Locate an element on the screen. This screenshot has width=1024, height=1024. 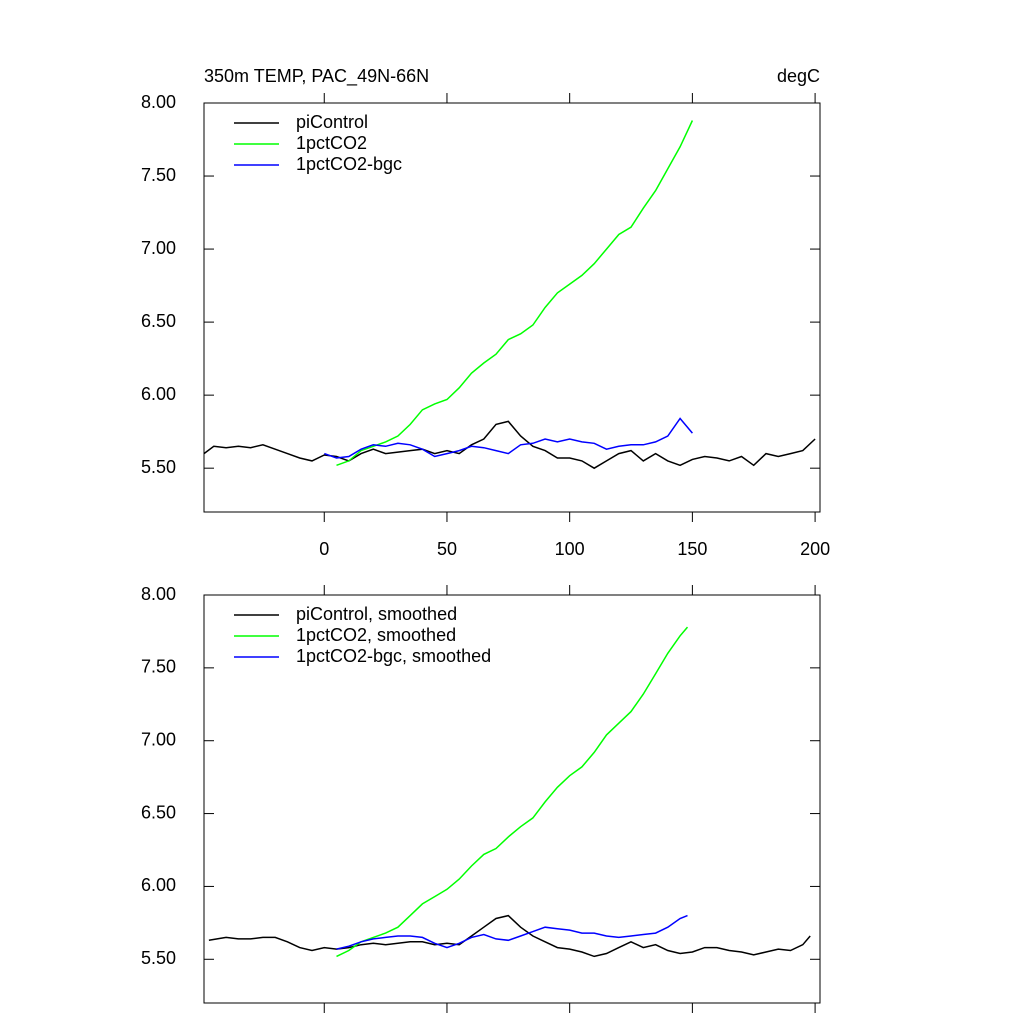
legend-label: 1pctCO2 is located at coordinates (331, 143).